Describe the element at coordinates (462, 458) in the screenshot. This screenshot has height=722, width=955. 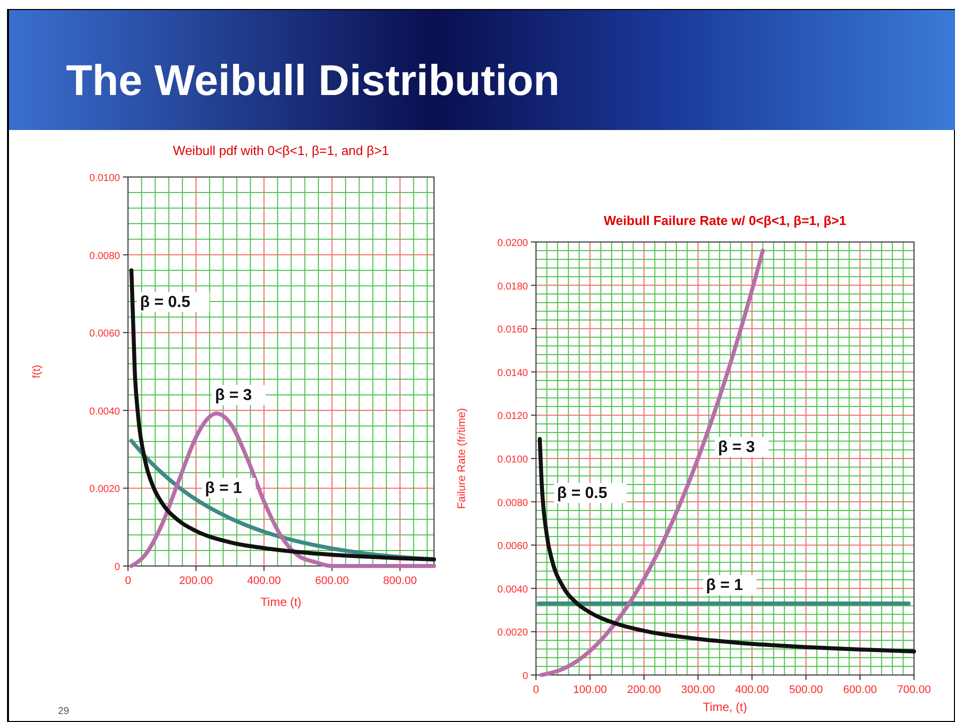
I see `y-axis-title: Failure Rate (fr/time)` at that location.